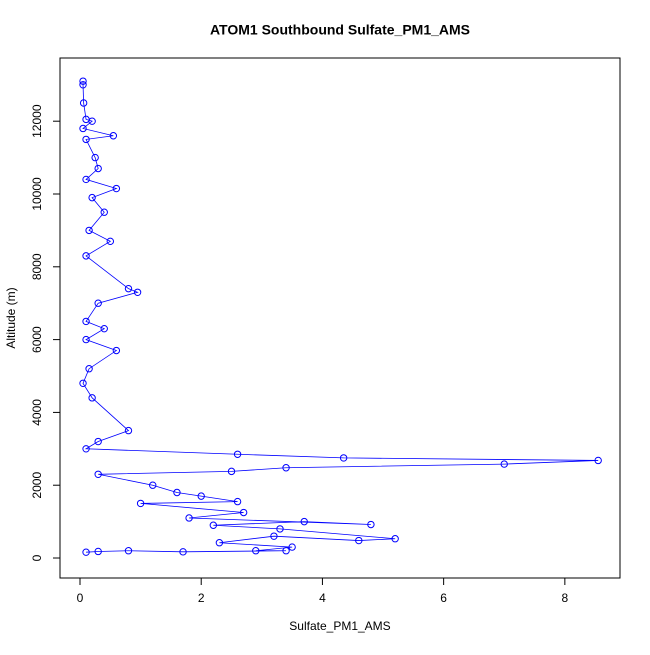 This screenshot has width=650, height=655. Describe the element at coordinates (340, 30) in the screenshot. I see `chart-title: ATOM1 Southbound Sulfate_PM1_AMS` at that location.